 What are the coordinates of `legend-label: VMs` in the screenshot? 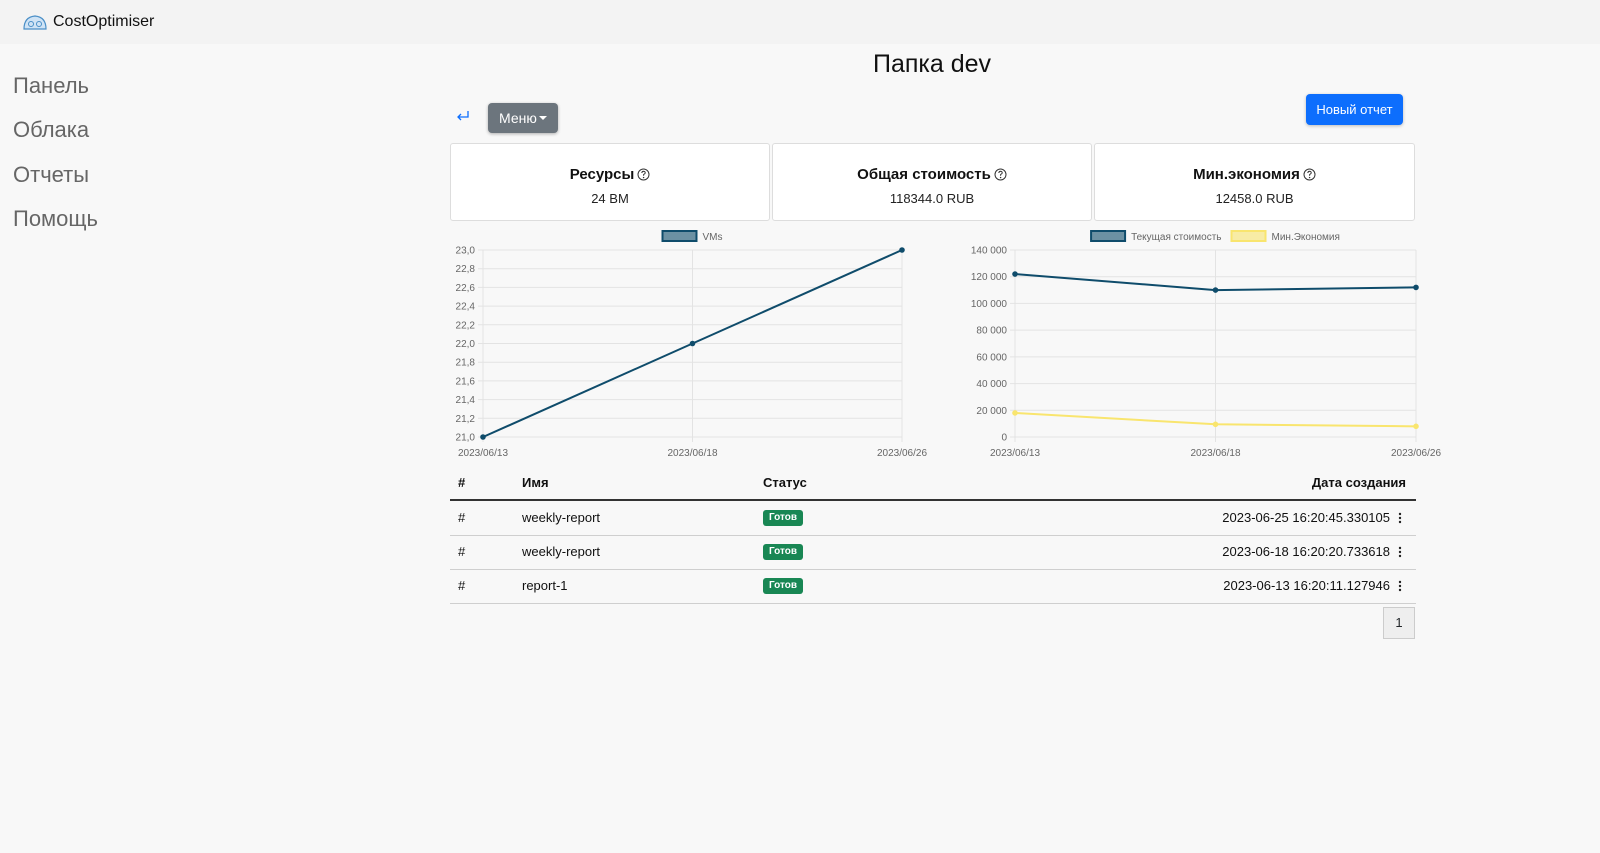 It's located at (713, 237).